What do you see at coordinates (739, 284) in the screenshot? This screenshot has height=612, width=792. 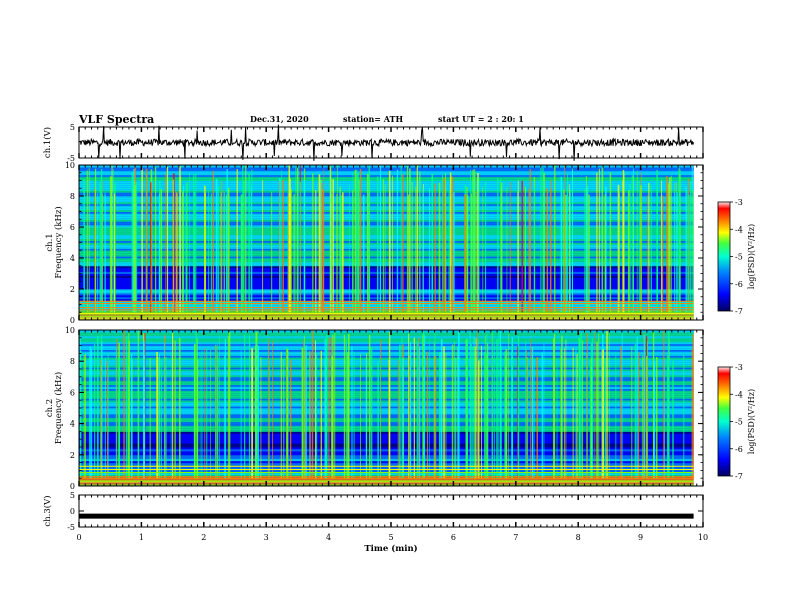 I see `colorbar-tick-label: -6` at bounding box center [739, 284].